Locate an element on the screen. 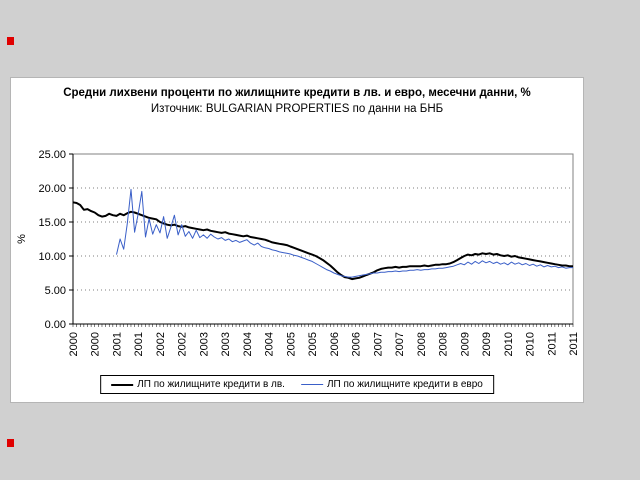  legend-item-eur: ЛП по жилищните кредити в евро is located at coordinates (391, 384).